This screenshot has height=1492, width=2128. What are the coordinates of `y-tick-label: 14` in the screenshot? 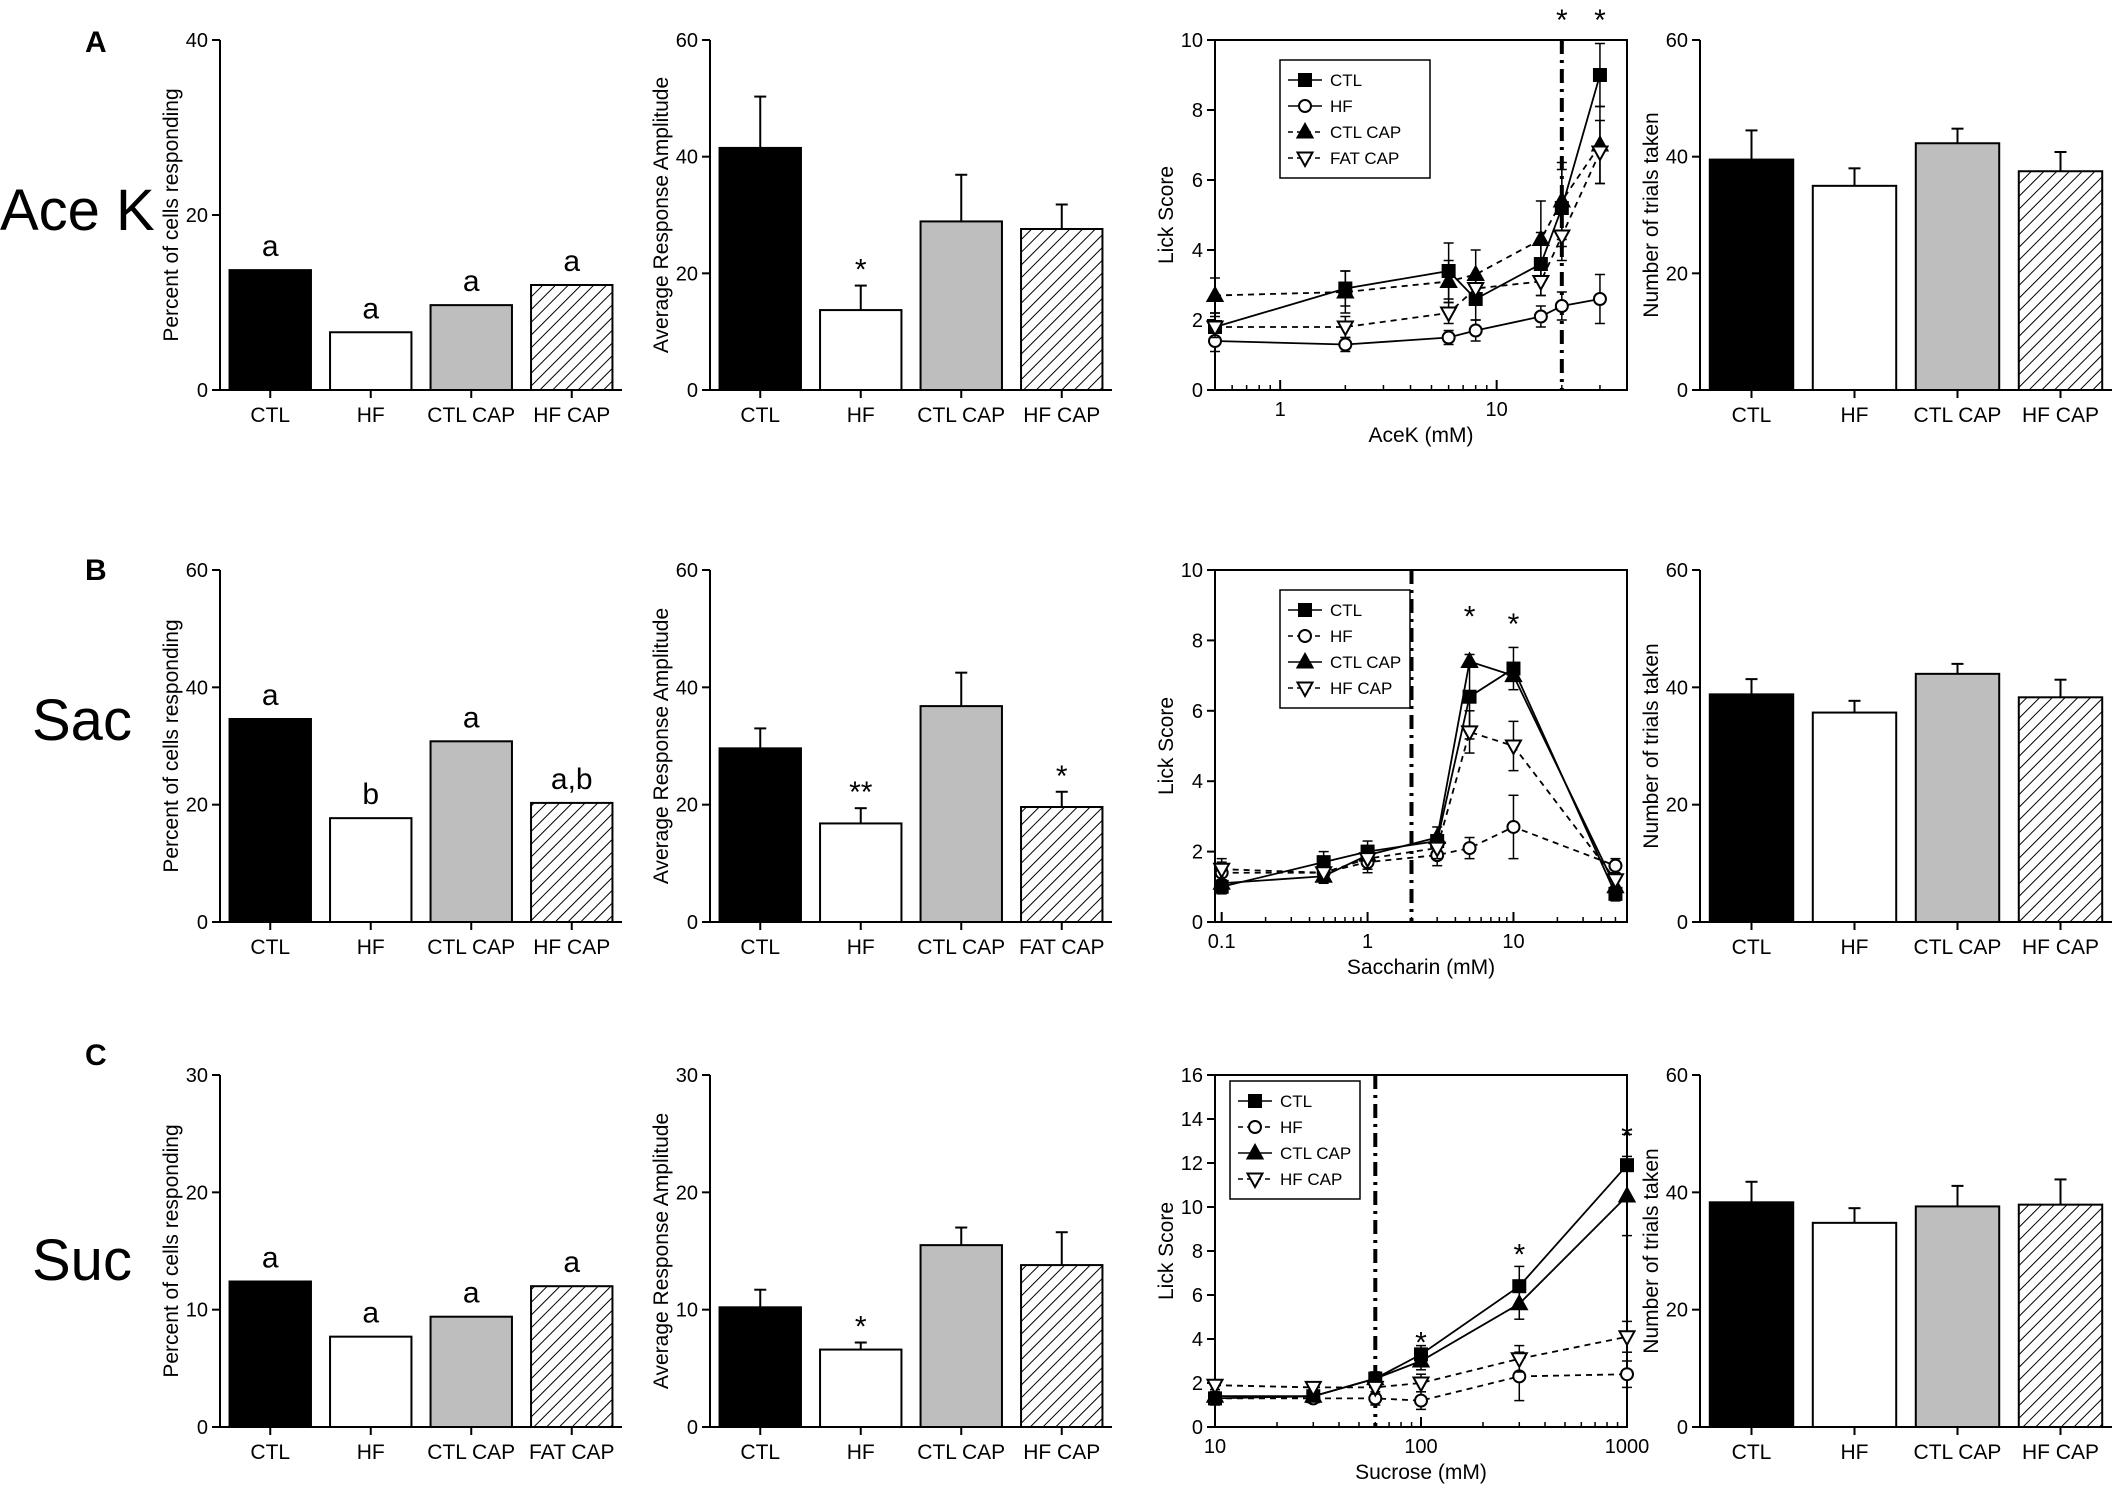 It's located at (1192, 1120).